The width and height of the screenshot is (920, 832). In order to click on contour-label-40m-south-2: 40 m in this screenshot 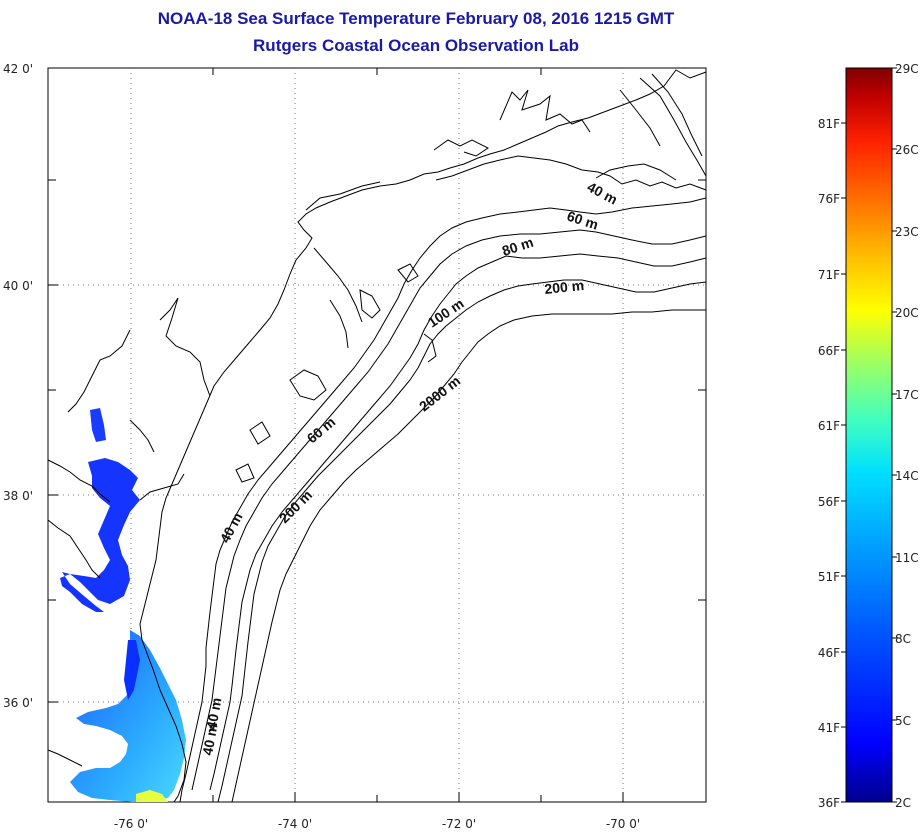, I will do `click(209, 739)`.